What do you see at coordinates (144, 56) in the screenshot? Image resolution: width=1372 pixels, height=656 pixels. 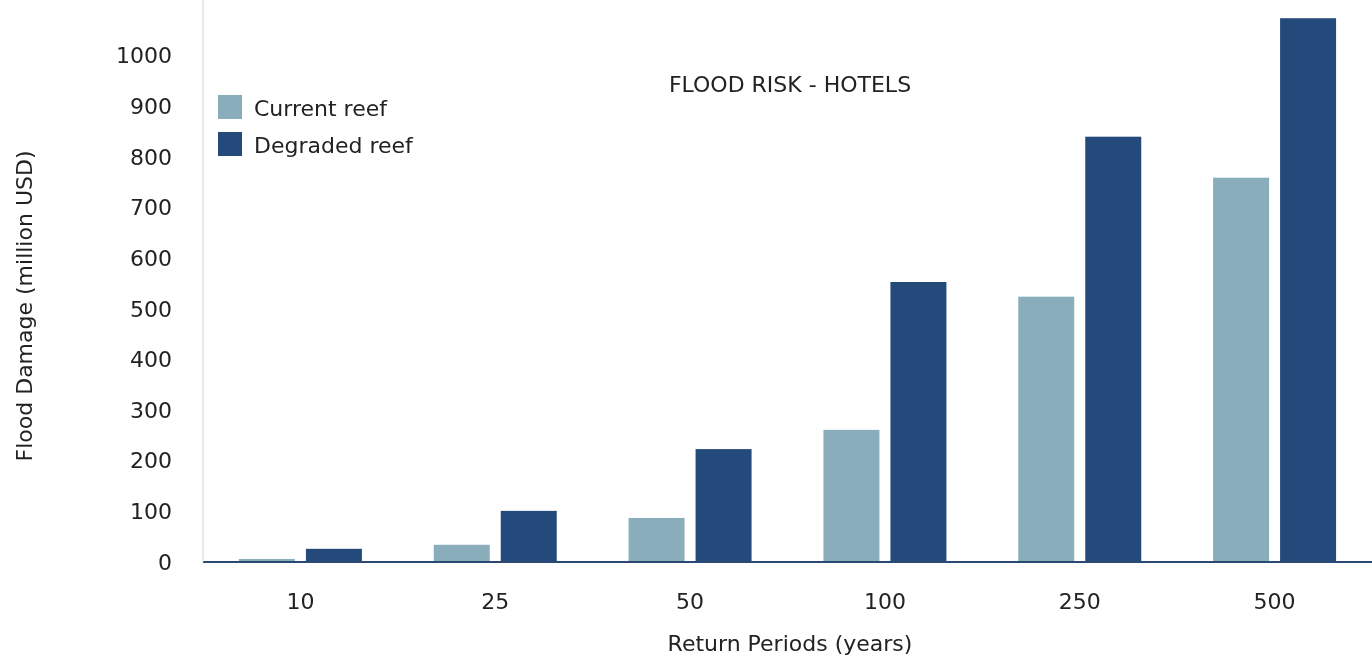 I see `y-tick-label: 1000` at bounding box center [144, 56].